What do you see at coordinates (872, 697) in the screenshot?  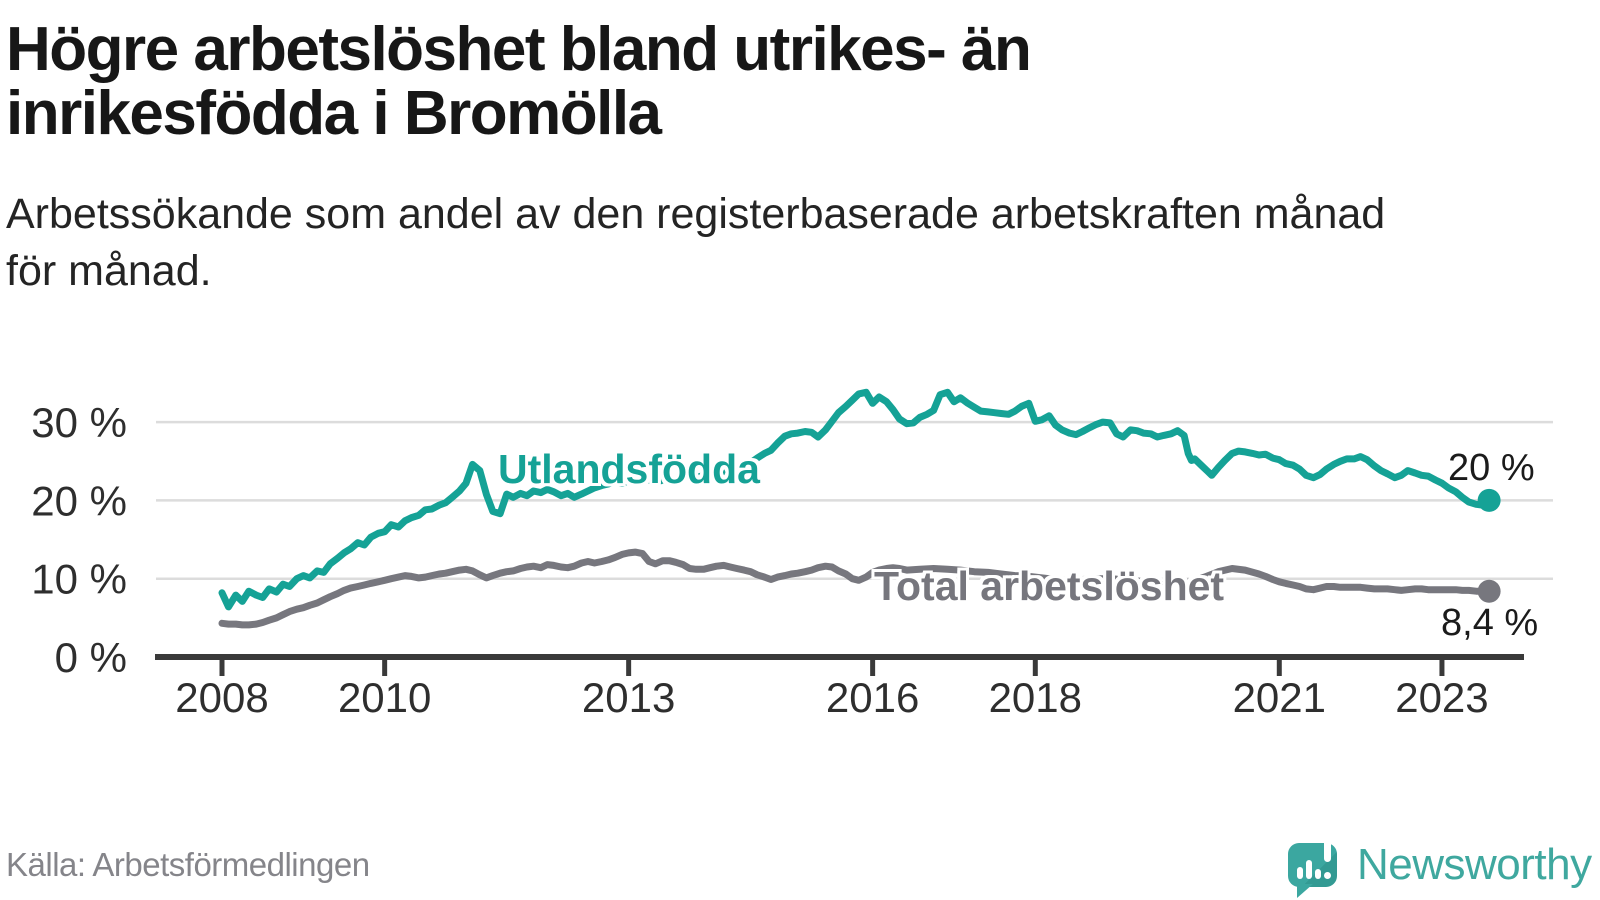 I see `x-axis-label: 2016` at bounding box center [872, 697].